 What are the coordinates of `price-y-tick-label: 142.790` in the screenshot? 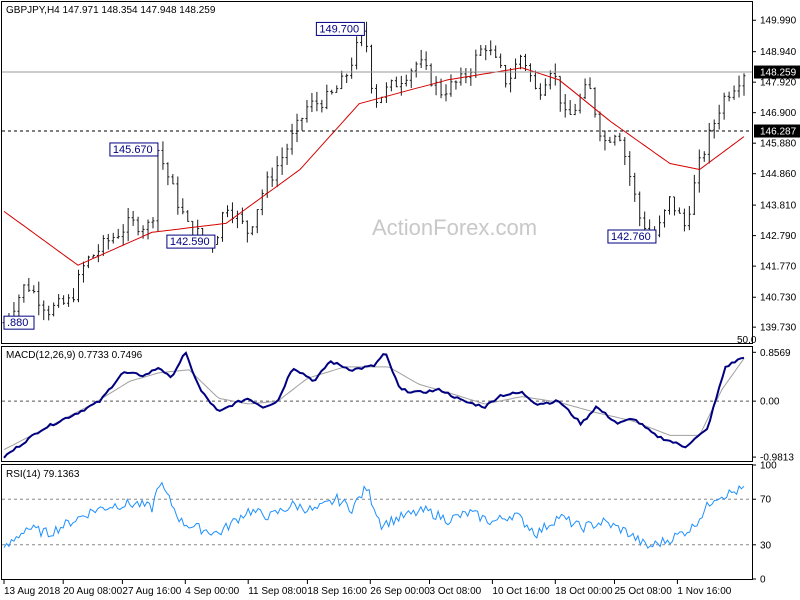 It's located at (778, 236).